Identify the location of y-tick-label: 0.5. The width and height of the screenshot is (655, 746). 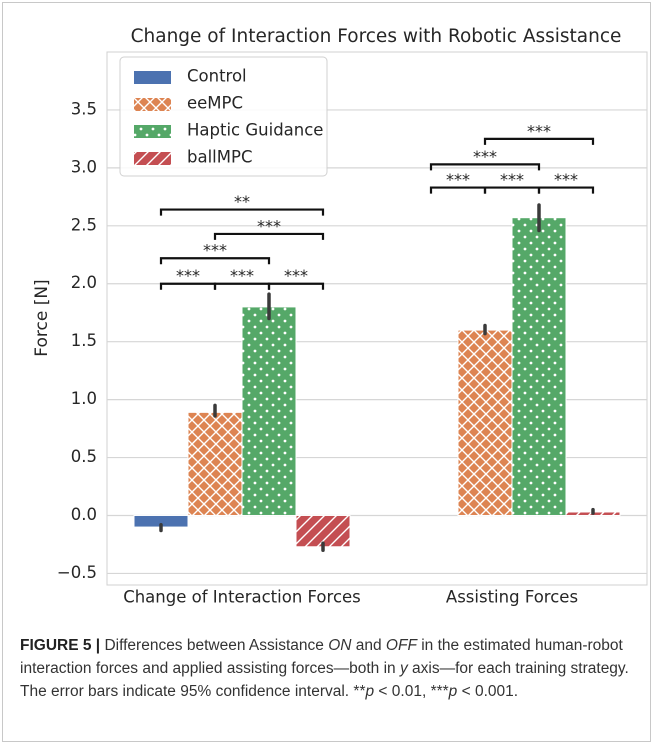
(84, 456).